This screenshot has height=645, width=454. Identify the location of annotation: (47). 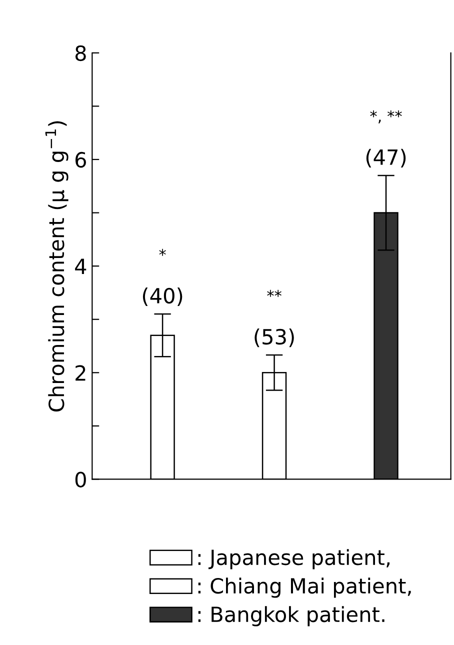
(386, 158).